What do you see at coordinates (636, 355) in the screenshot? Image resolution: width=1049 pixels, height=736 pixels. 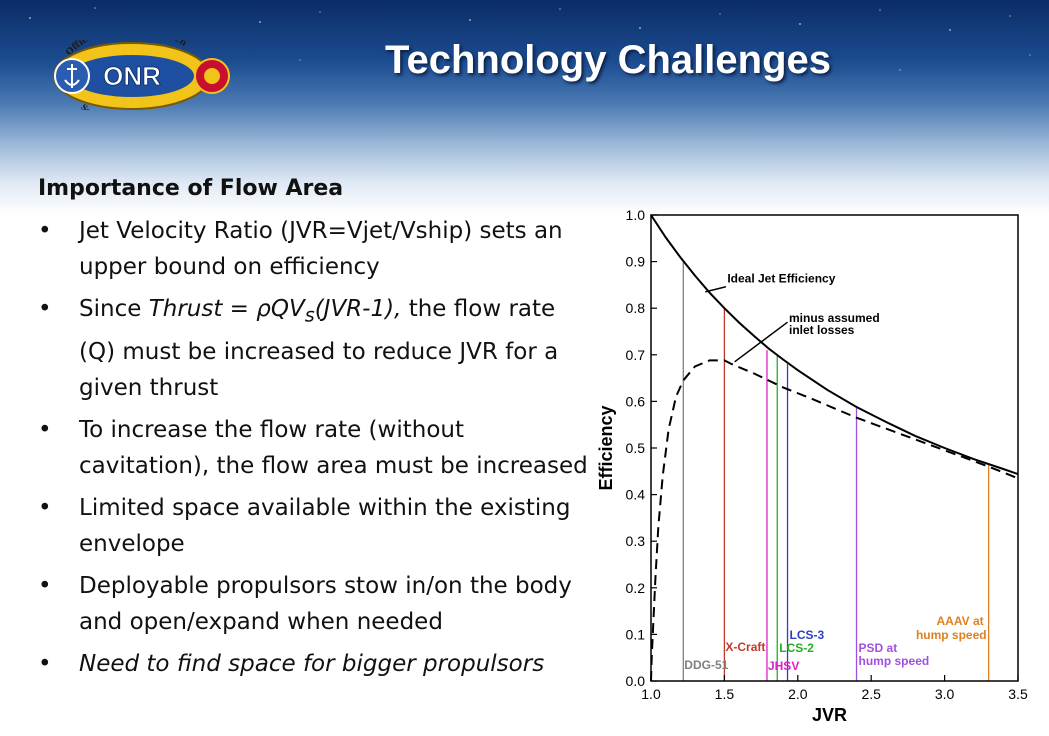 I see `y-tick-label: 0.7` at bounding box center [636, 355].